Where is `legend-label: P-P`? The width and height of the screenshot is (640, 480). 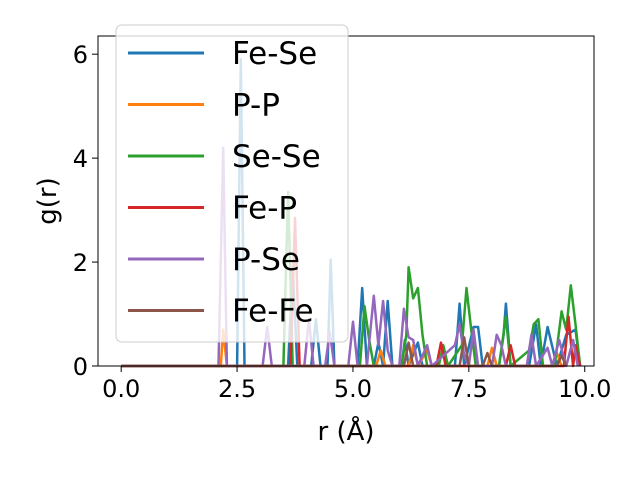
legend-label: P-P is located at coordinates (256, 106).